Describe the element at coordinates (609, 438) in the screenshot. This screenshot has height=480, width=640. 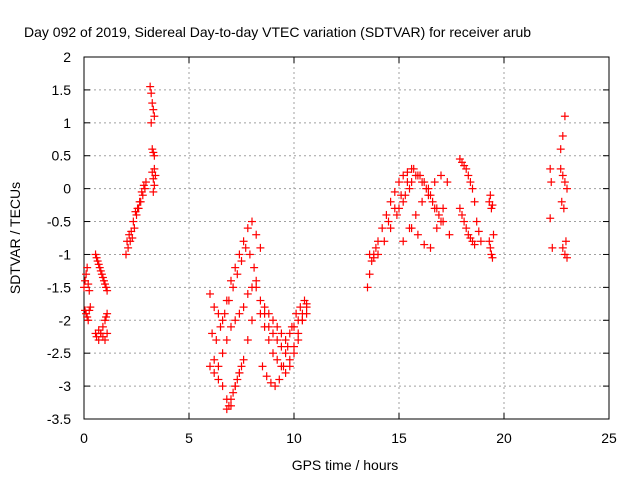
I see `x-tick-label: 25` at that location.